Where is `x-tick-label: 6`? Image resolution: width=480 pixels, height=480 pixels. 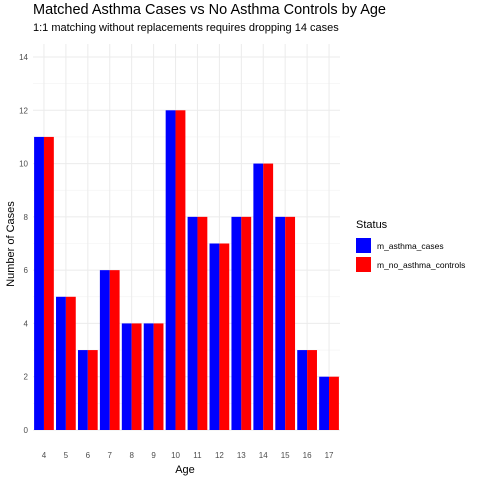
x-tick-label: 6 is located at coordinates (88, 455).